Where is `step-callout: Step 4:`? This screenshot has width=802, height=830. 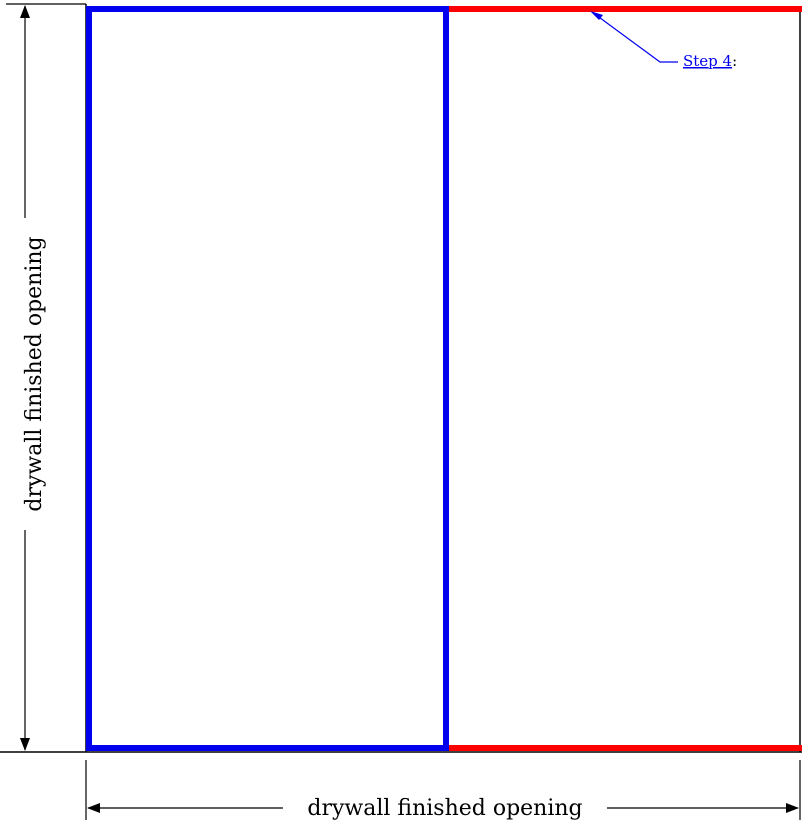
step-callout: Step 4: is located at coordinates (710, 61).